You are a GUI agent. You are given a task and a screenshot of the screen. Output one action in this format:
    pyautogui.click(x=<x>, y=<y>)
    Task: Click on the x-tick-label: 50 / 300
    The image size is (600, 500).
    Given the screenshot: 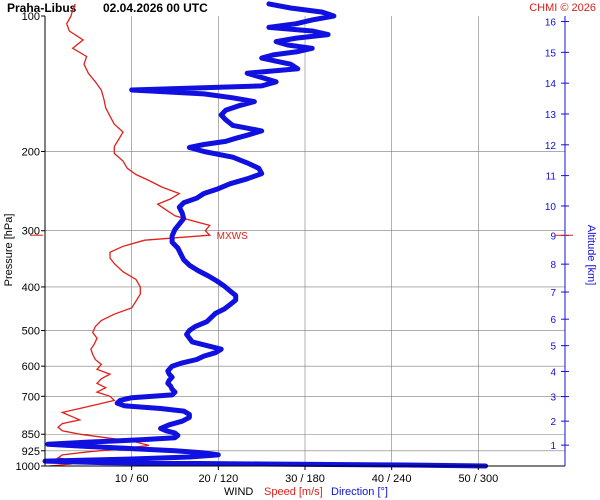 What is the action you would take?
    pyautogui.click(x=478, y=479)
    